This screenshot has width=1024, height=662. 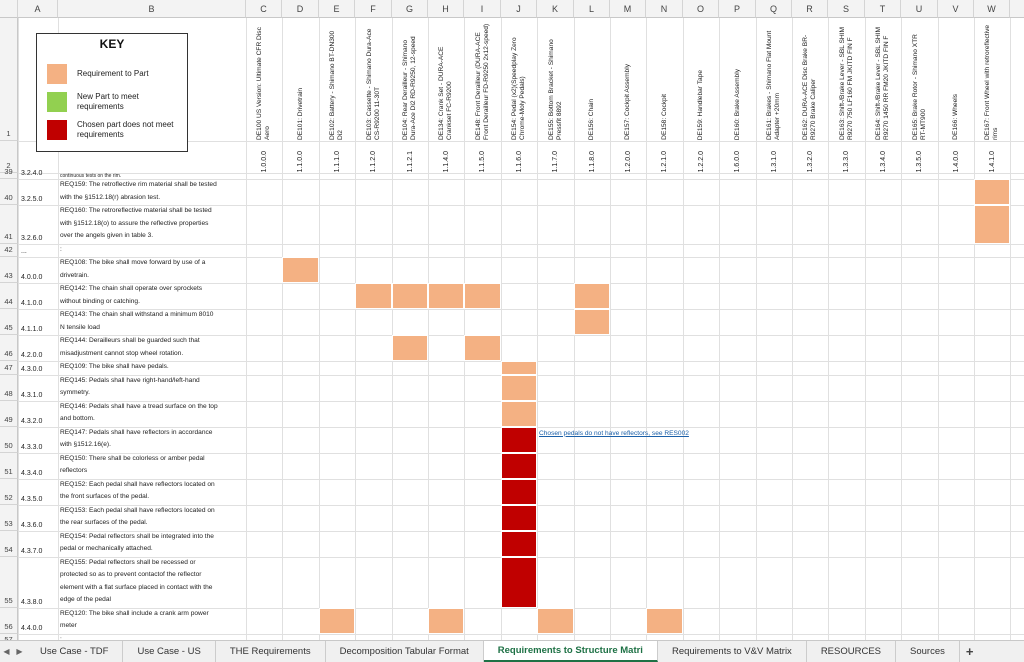 I want to click on row-number: 2, so click(x=9, y=157).